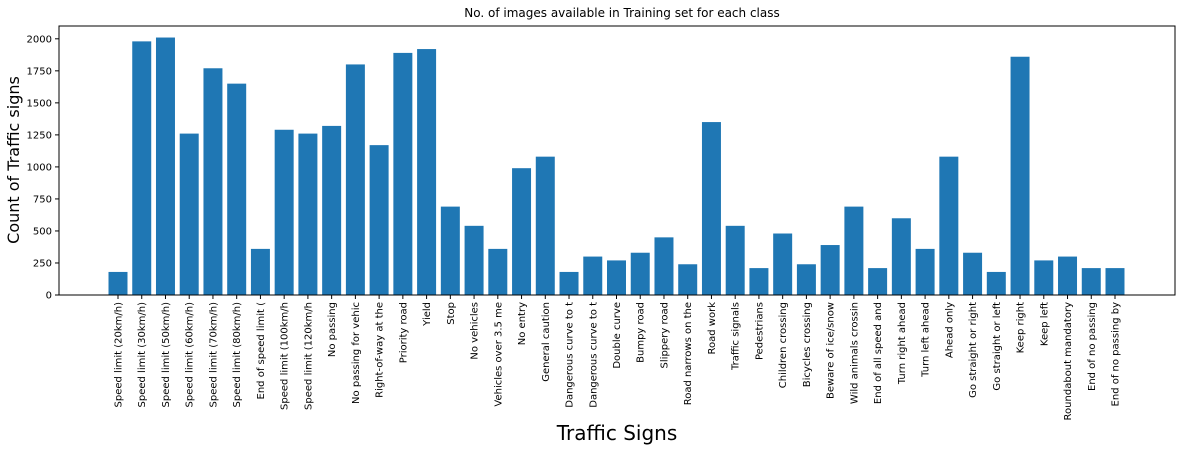 Image resolution: width=1185 pixels, height=450 pixels. What do you see at coordinates (42, 199) in the screenshot?
I see `y-tick-label: 750` at bounding box center [42, 199].